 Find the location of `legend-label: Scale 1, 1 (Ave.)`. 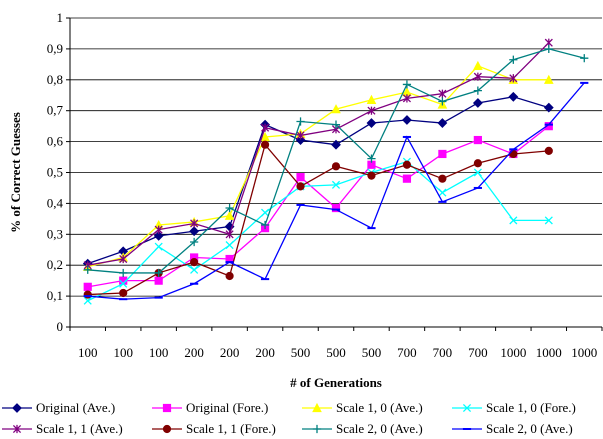

legend-label: Scale 1, 1 (Ave.) is located at coordinates (79, 428).